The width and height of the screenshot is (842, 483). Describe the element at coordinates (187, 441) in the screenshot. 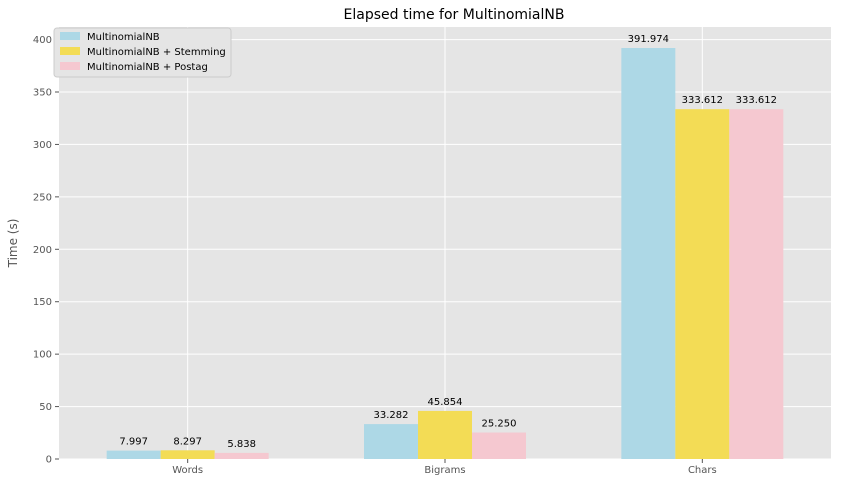

I see `data-label: 8.297` at that location.